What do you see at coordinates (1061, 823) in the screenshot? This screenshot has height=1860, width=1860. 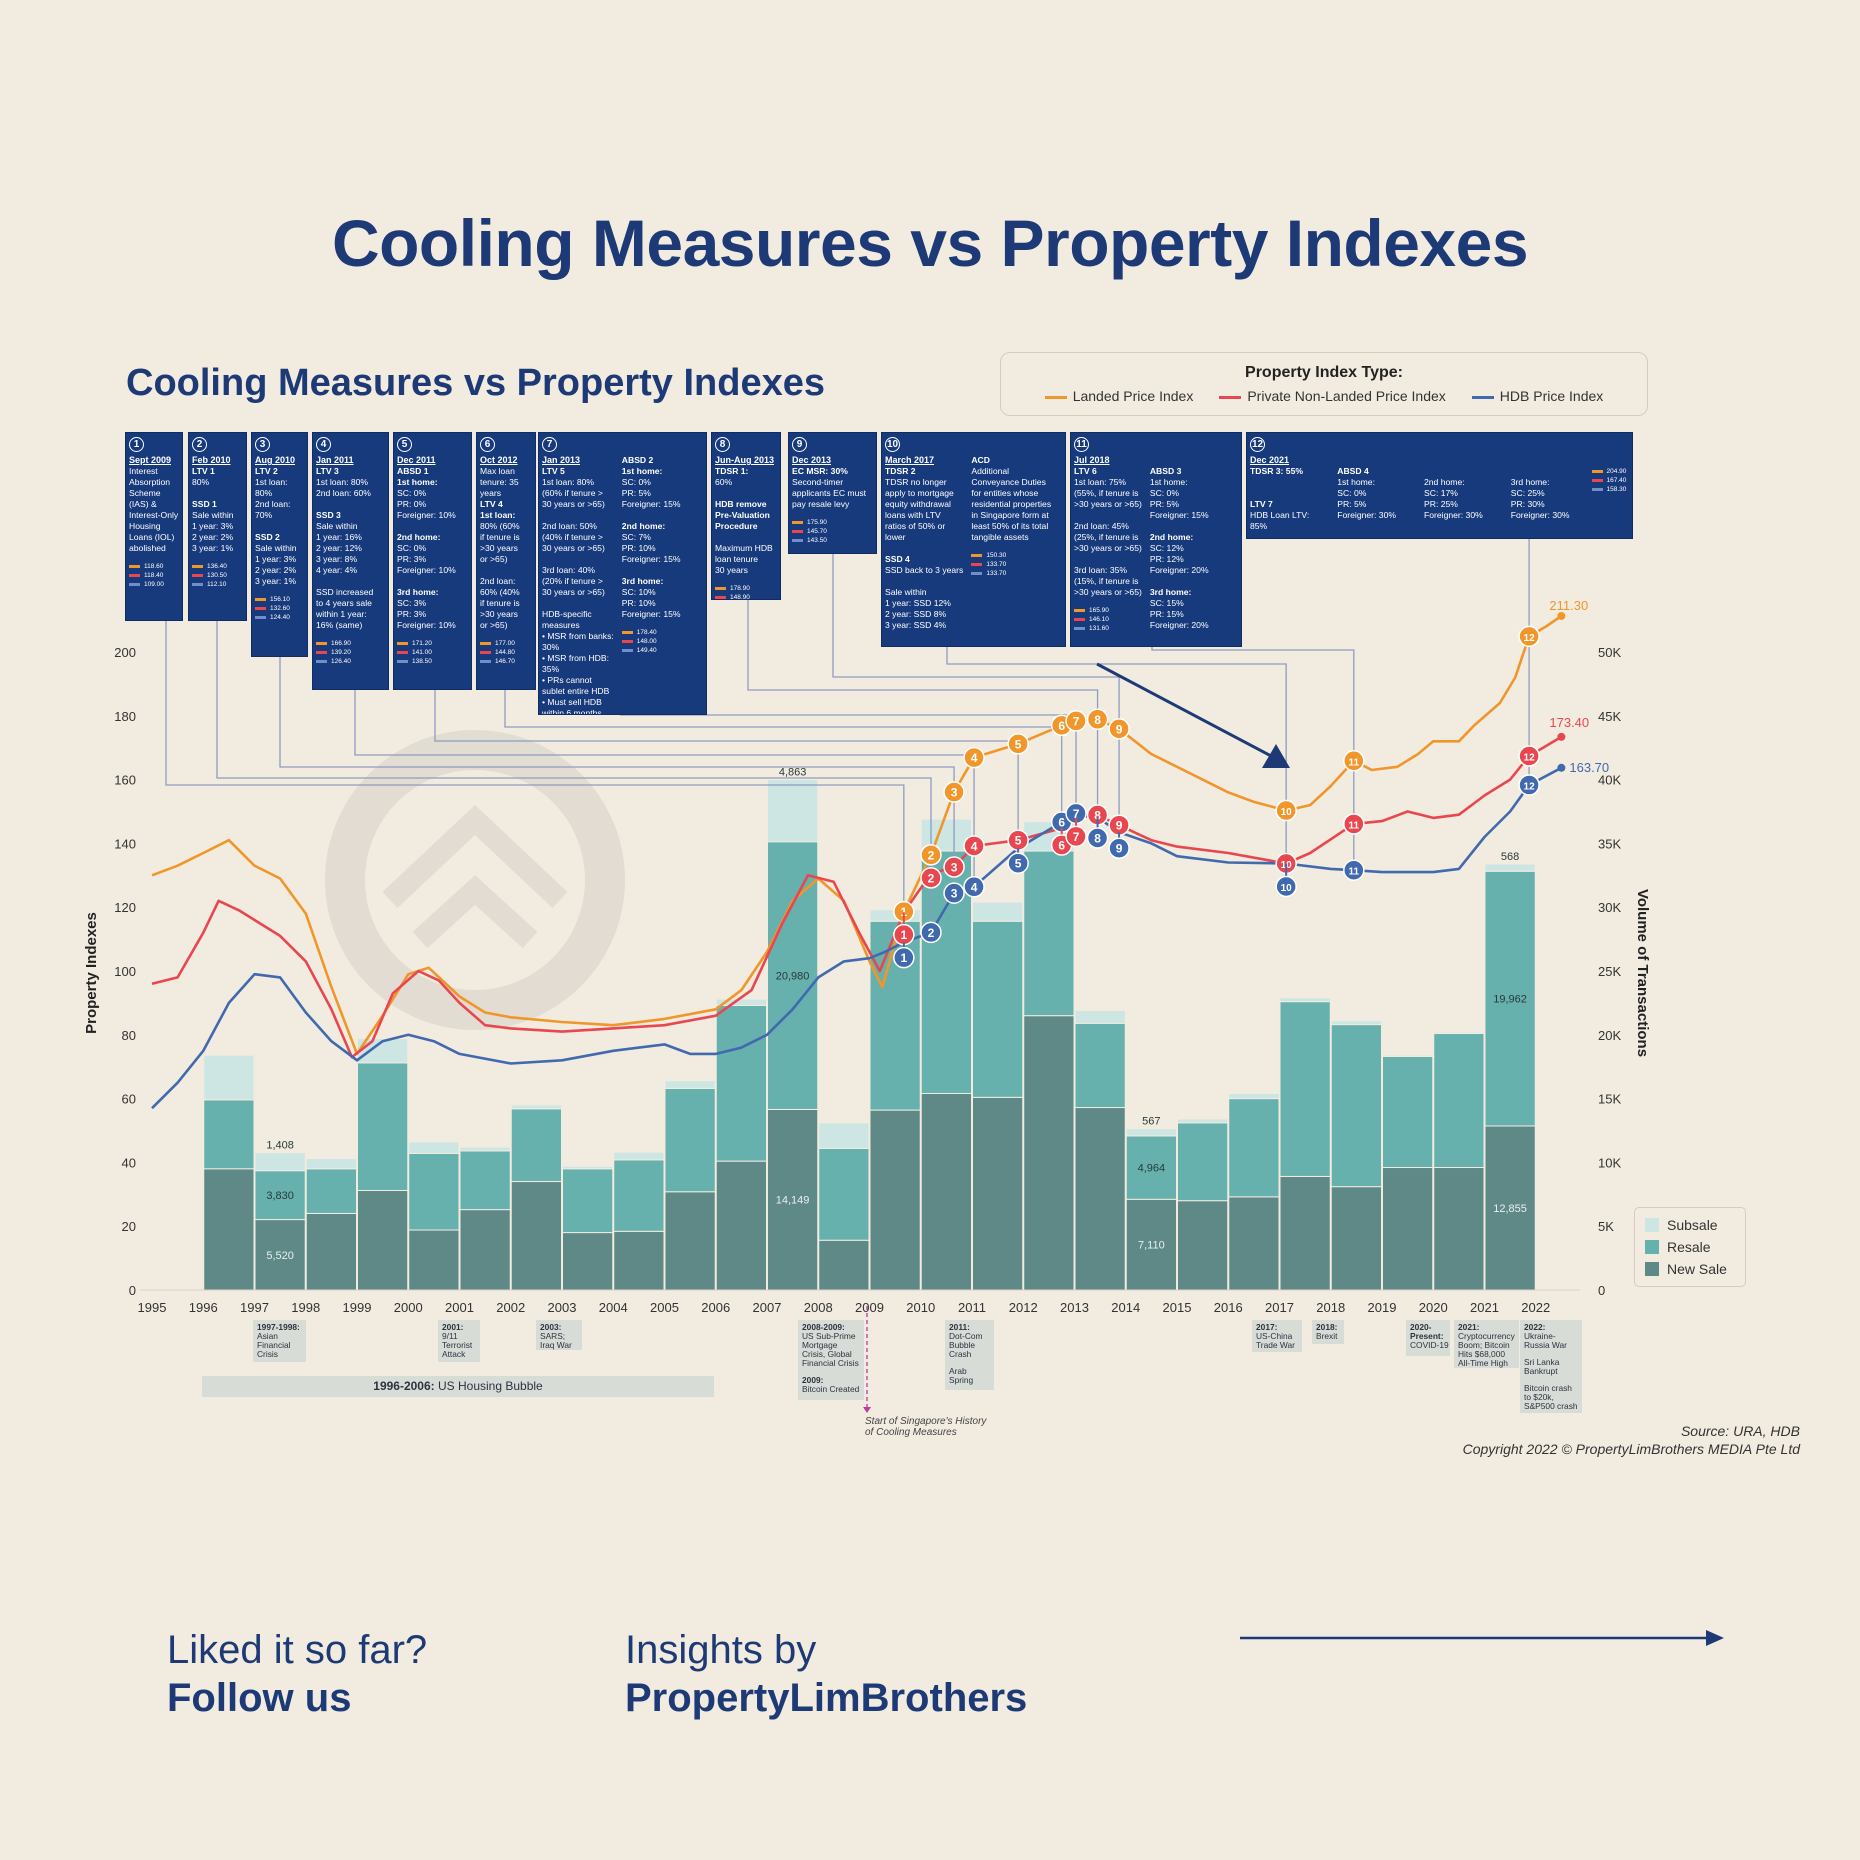 I see `marker-number: 6` at bounding box center [1061, 823].